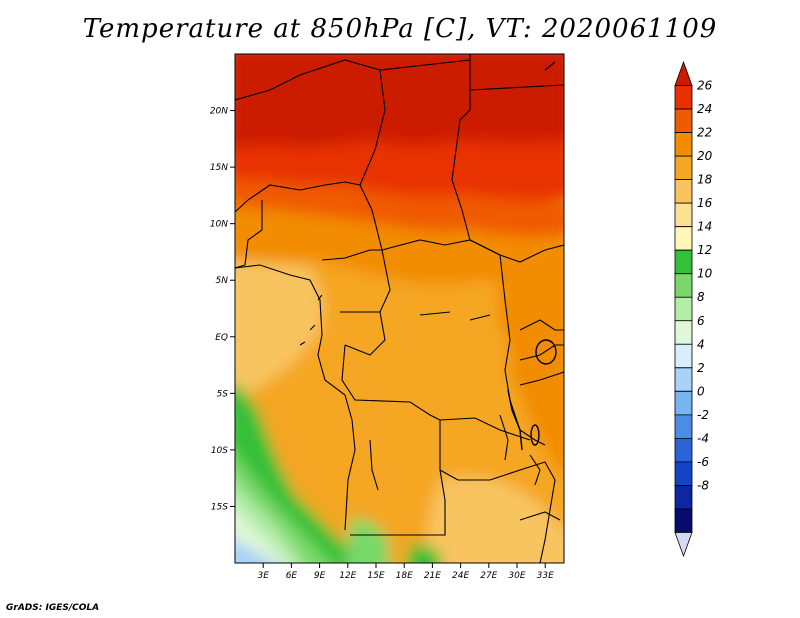 Image resolution: width=800 pixels, height=618 pixels. Describe the element at coordinates (460, 576) in the screenshot. I see `lon-tick-label: 24E` at that location.